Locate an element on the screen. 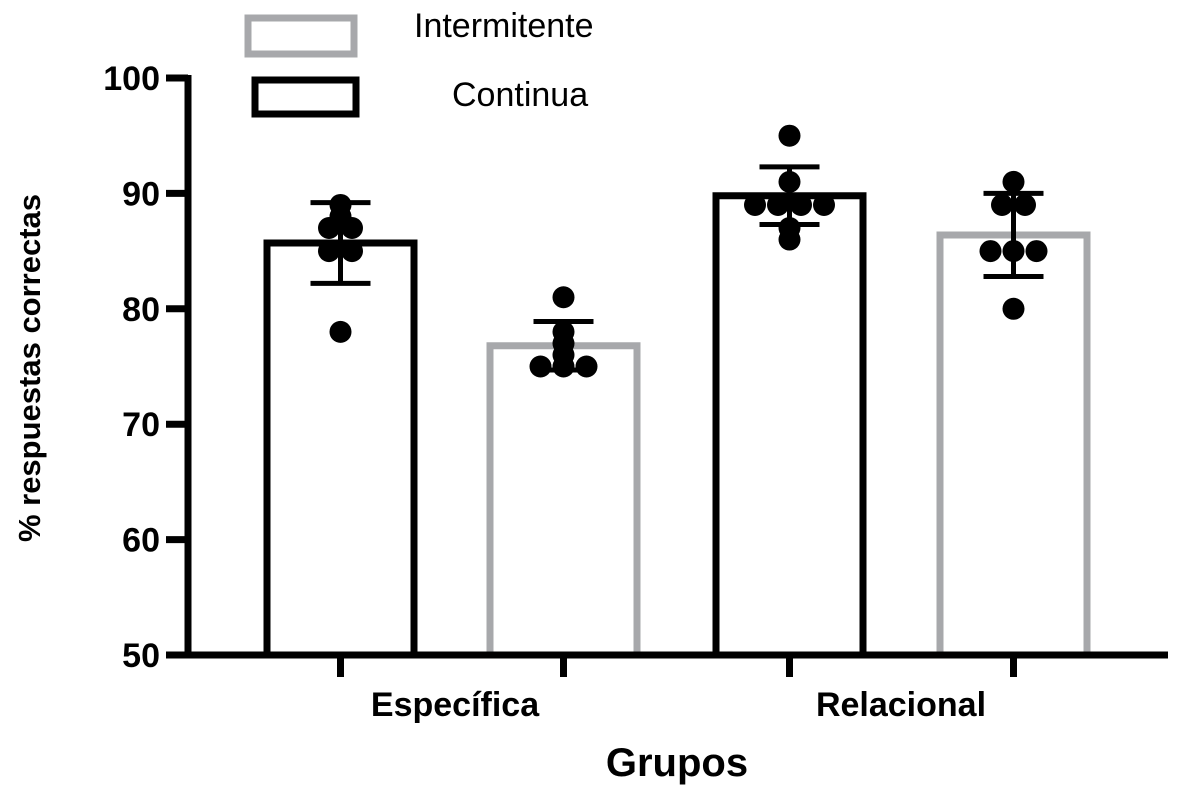 This screenshot has height=791, width=1187. legend-swatch-intermitente is located at coordinates (301, 36).